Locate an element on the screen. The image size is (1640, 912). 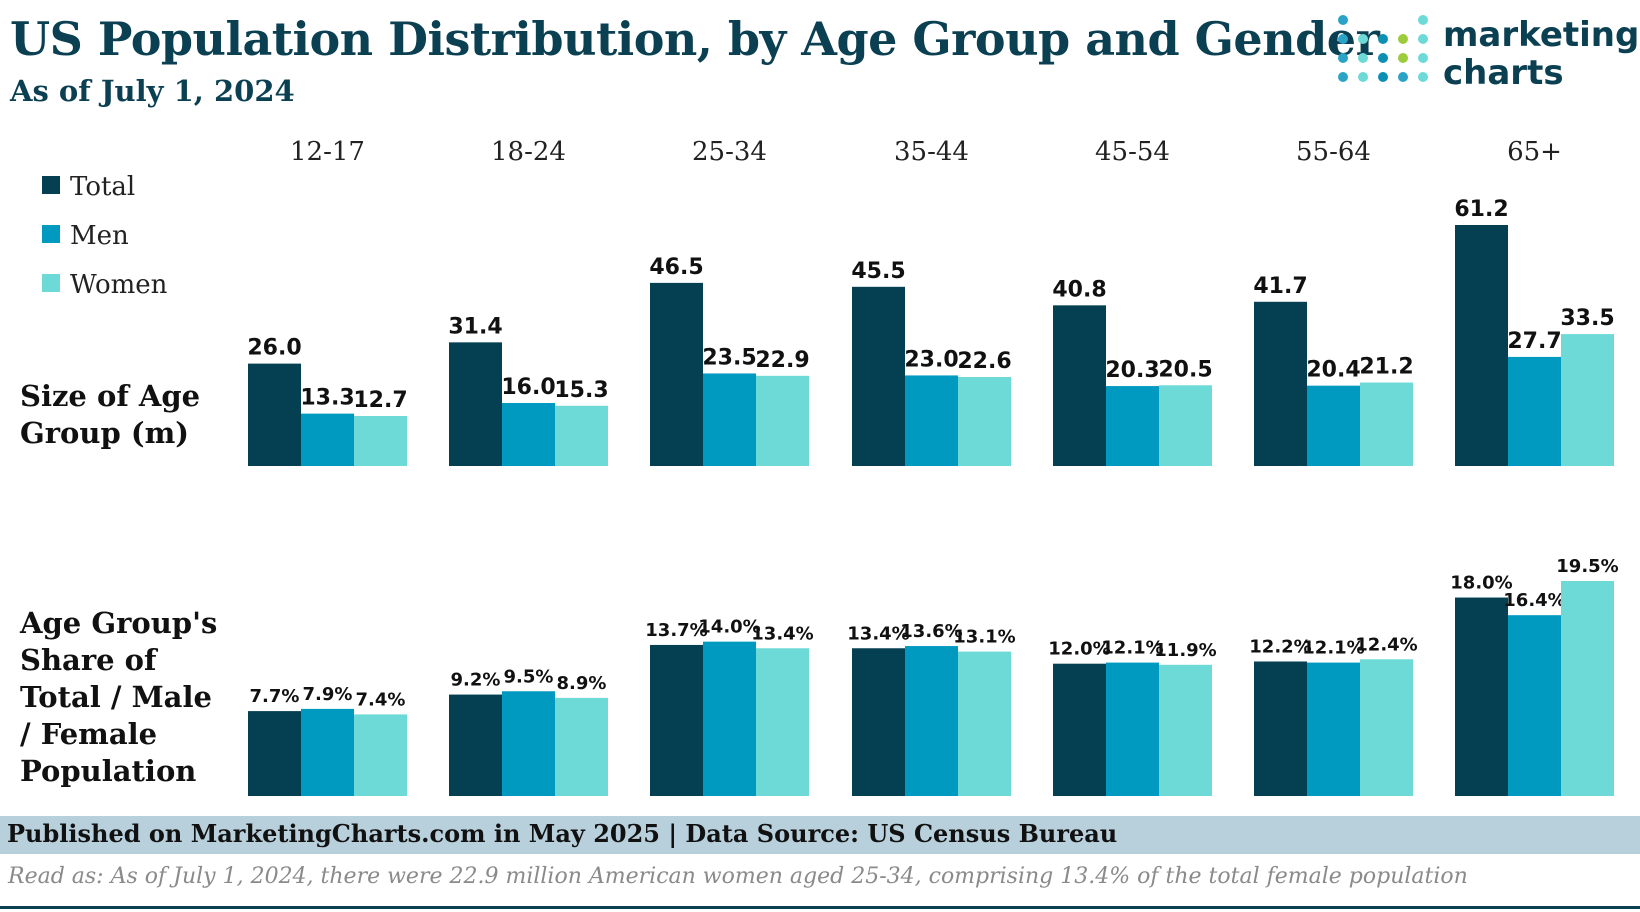
data-label-share-total-65+: 18.0% is located at coordinates (1481, 583).